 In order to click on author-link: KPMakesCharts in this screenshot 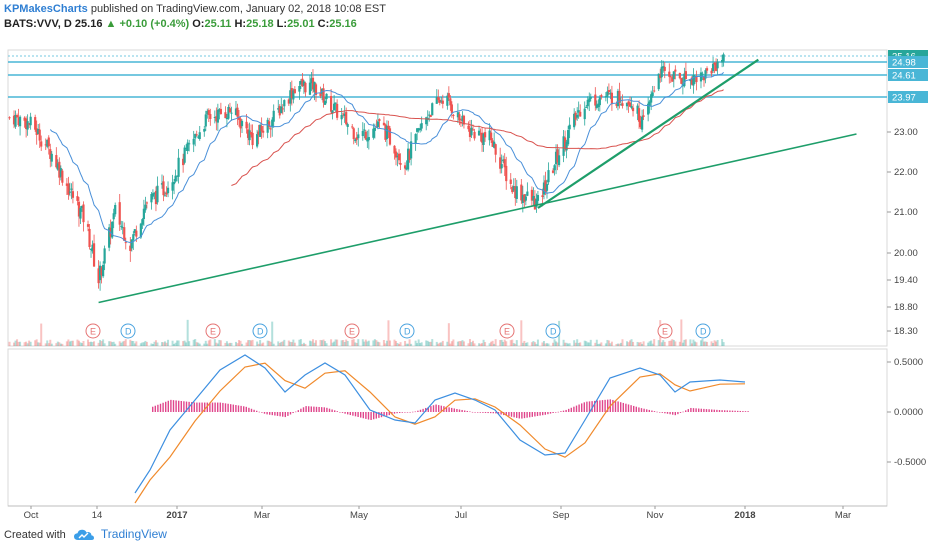, I will do `click(46, 9)`.